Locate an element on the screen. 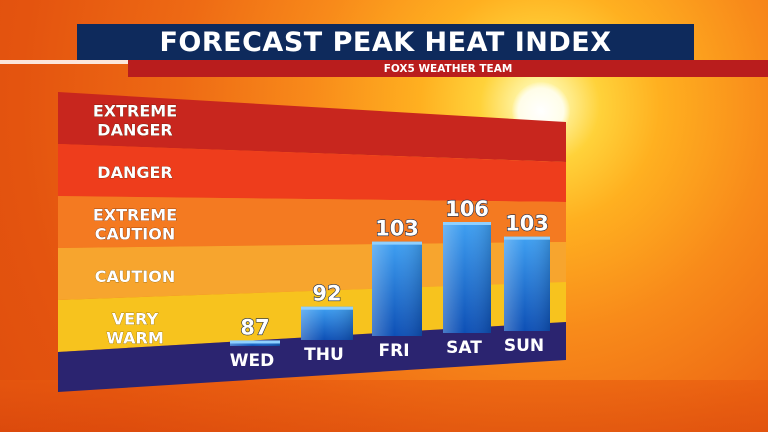 Image resolution: width=768 pixels, height=432 pixels. chart-base-platform is located at coordinates (312, 357).